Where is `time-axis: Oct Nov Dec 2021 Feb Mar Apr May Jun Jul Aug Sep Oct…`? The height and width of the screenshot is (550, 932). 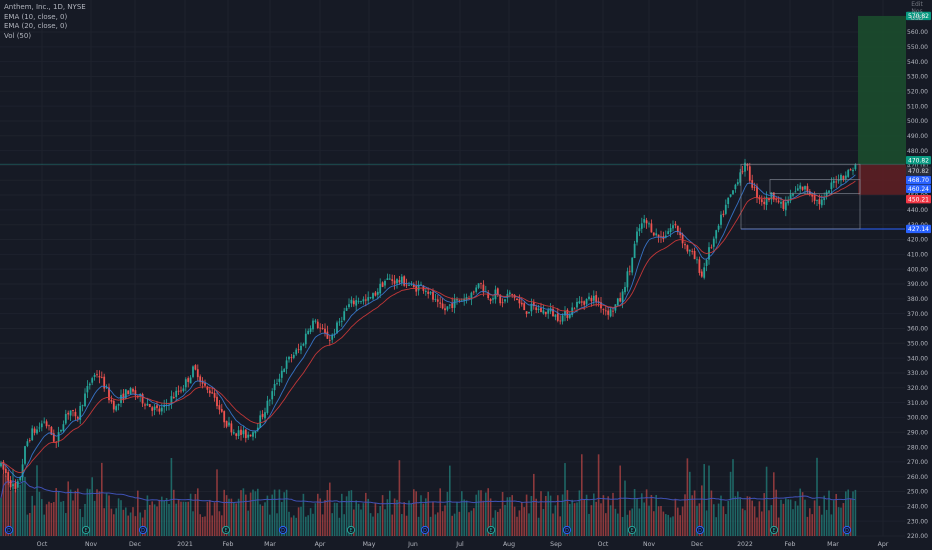
time-axis: Oct Nov Dec 2021 Feb Mar Apr May Jun Jul Aug Sep Oct… is located at coordinates (453, 543).